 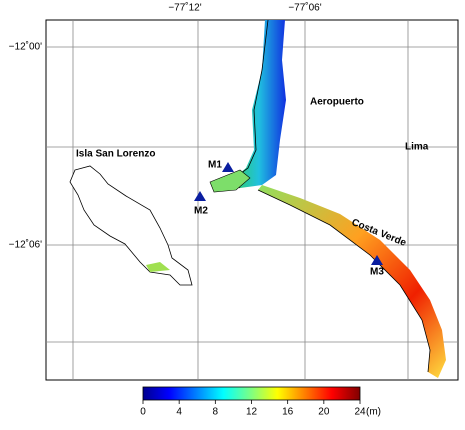 I want to click on place-label: Isla San Lorenzo, so click(x=115, y=154).